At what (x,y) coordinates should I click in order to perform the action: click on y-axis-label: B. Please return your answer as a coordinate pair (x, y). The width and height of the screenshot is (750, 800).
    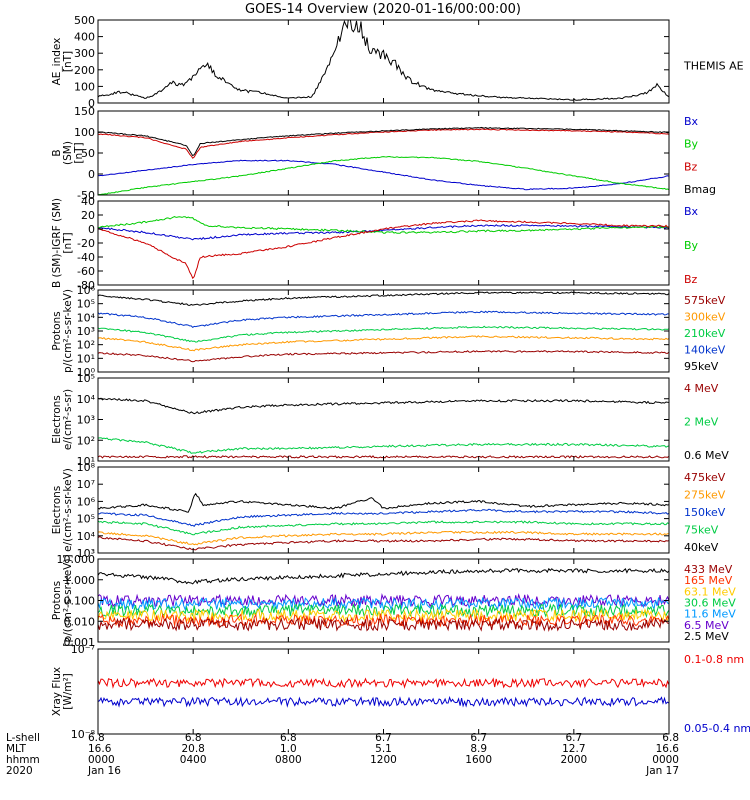
    Looking at the image, I should click on (57, 152).